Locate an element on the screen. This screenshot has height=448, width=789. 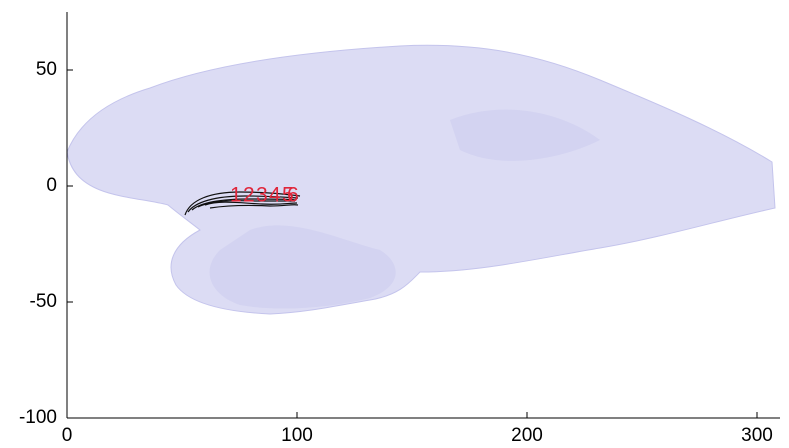
x-tick-label: 300 is located at coordinates (757, 435).